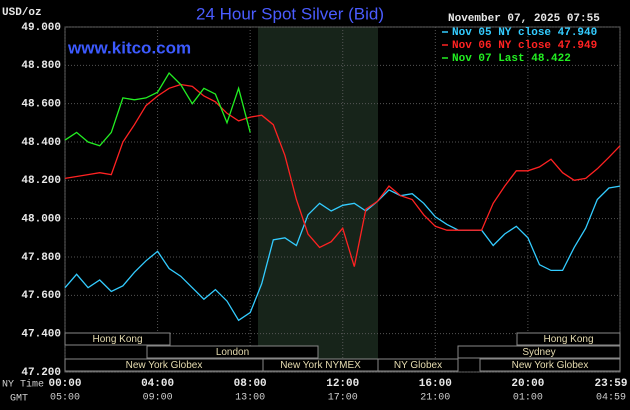 The height and width of the screenshot is (410, 630). What do you see at coordinates (524, 19) in the screenshot?
I see `timestamp: November 07, 2025 07:55` at bounding box center [524, 19].